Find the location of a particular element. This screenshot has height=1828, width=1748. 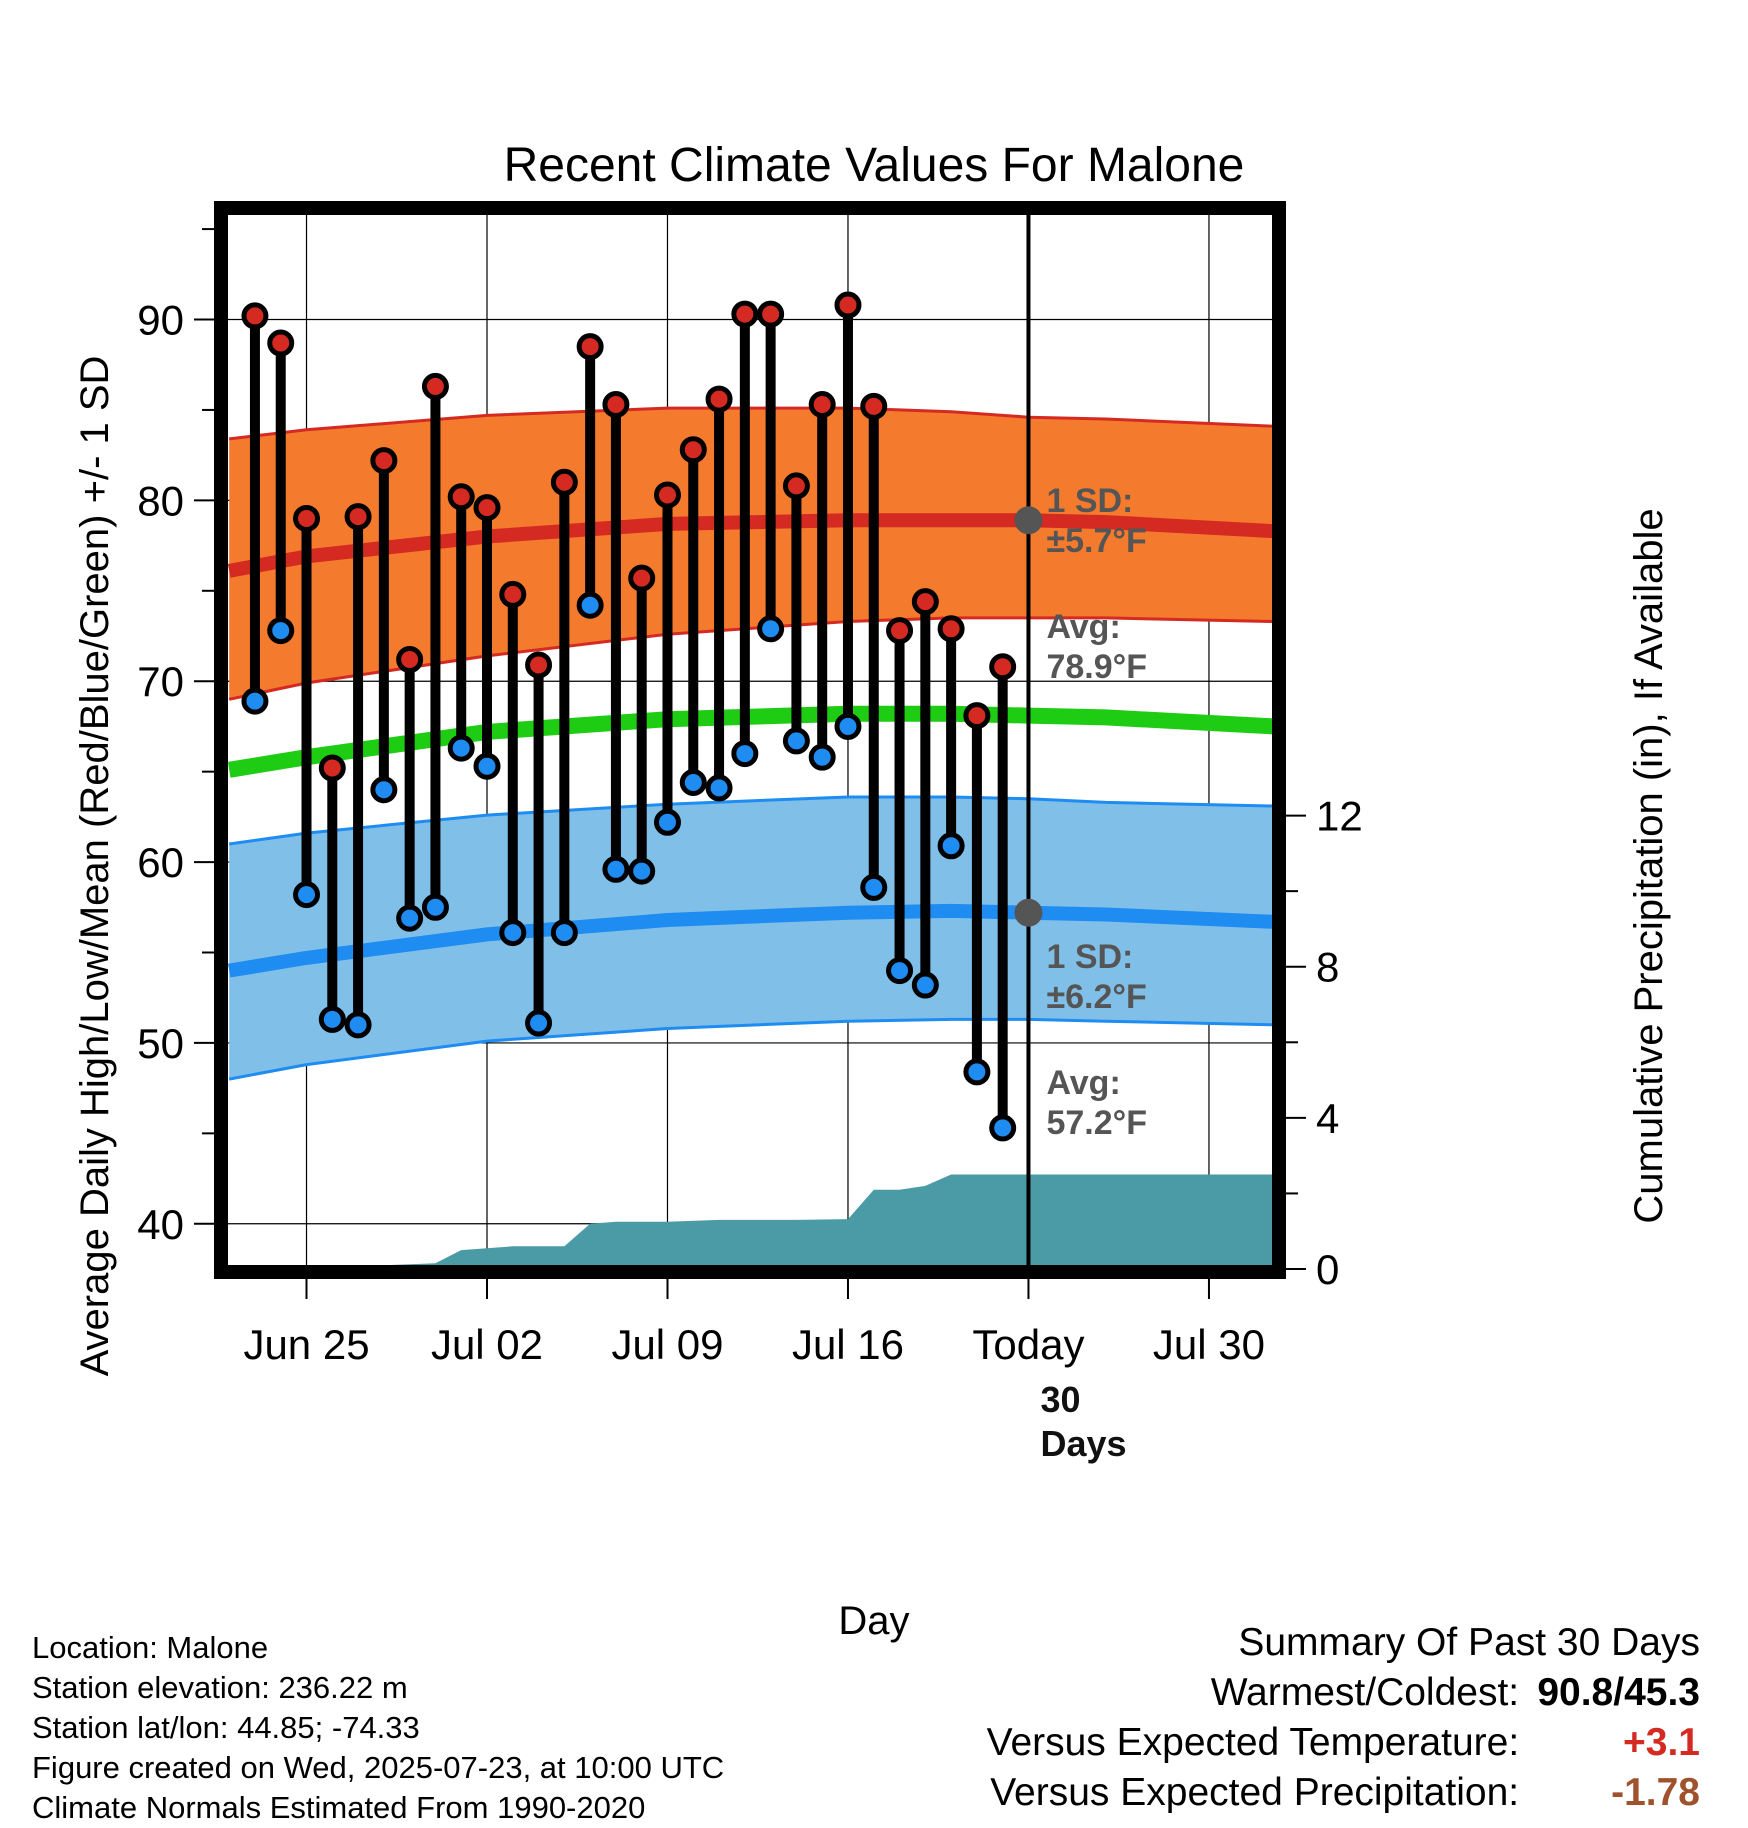

summary-heading: Summary Of Past 30 Days is located at coordinates (1469, 1642).